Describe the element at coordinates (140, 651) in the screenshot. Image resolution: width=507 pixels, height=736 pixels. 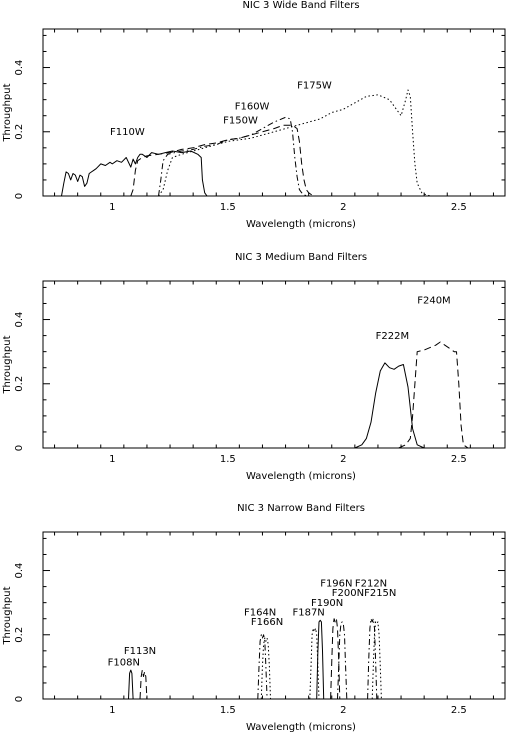
I see `filter-label-f113n: F113N` at that location.